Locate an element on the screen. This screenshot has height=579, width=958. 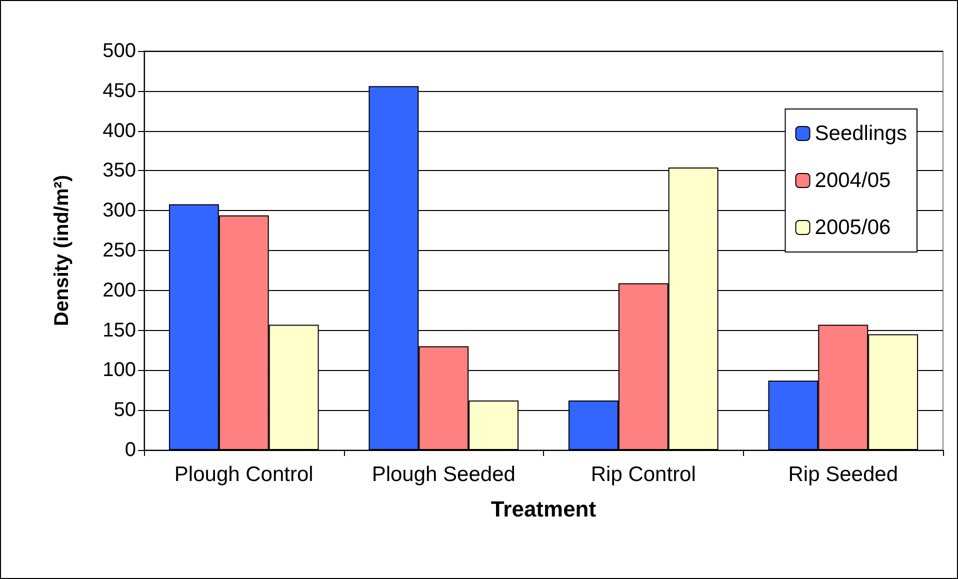
y-tick-label: 200 is located at coordinates (119, 290).